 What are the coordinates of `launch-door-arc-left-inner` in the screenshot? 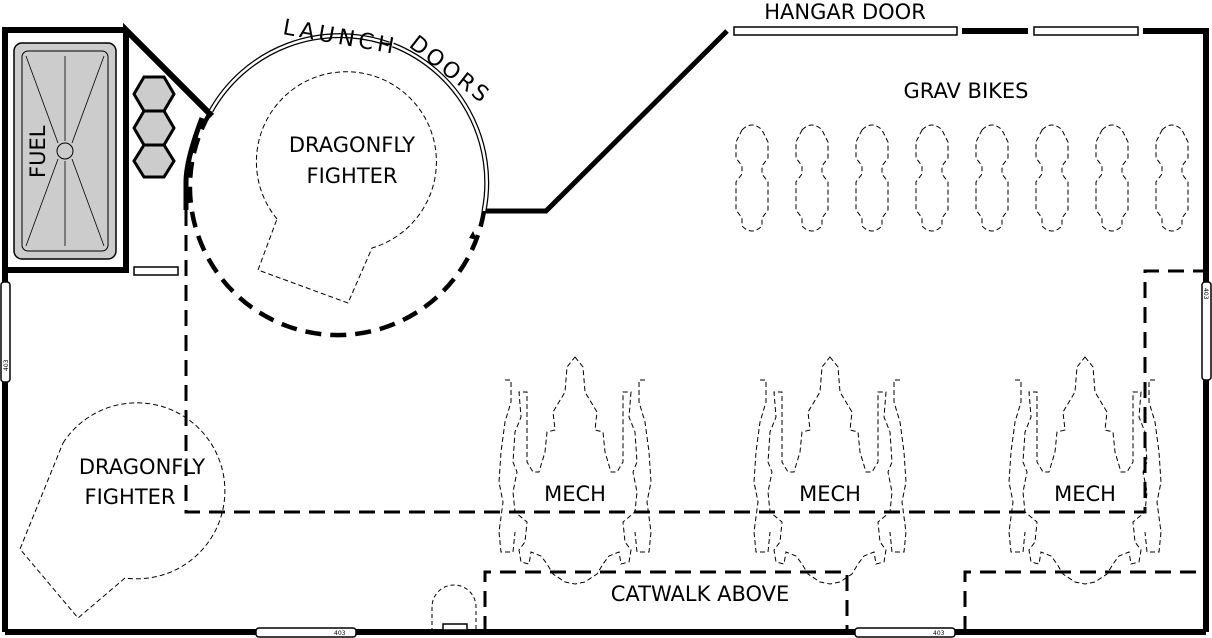 It's located at (299, 73).